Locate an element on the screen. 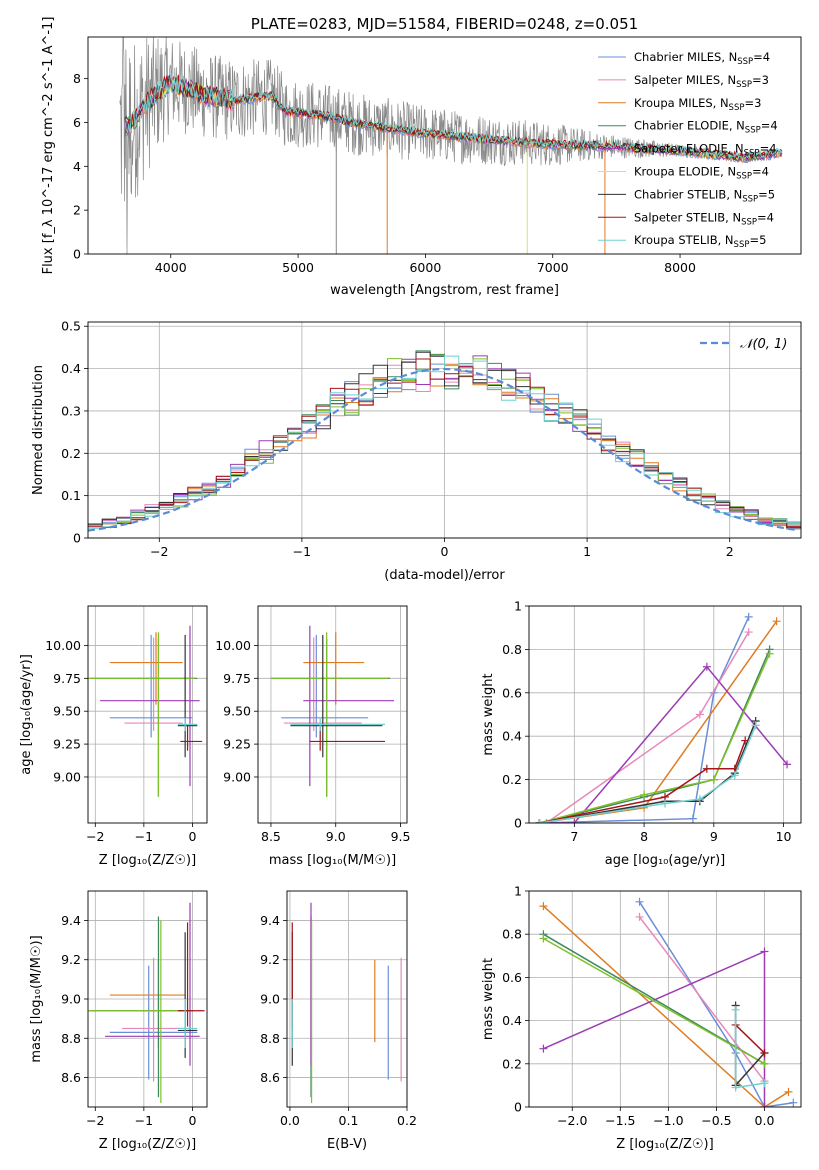  legend-normal-label: 𝒩(0, 1) is located at coordinates (763, 344).